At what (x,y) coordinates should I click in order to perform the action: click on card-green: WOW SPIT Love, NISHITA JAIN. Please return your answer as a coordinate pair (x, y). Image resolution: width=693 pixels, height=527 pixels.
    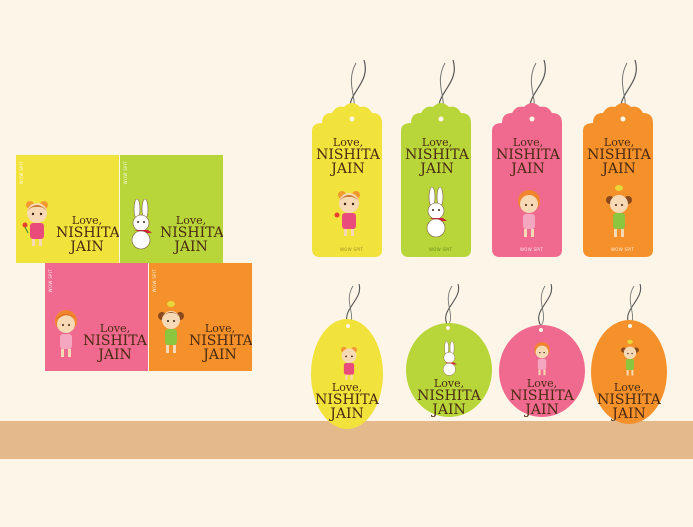
    Looking at the image, I should click on (171, 209).